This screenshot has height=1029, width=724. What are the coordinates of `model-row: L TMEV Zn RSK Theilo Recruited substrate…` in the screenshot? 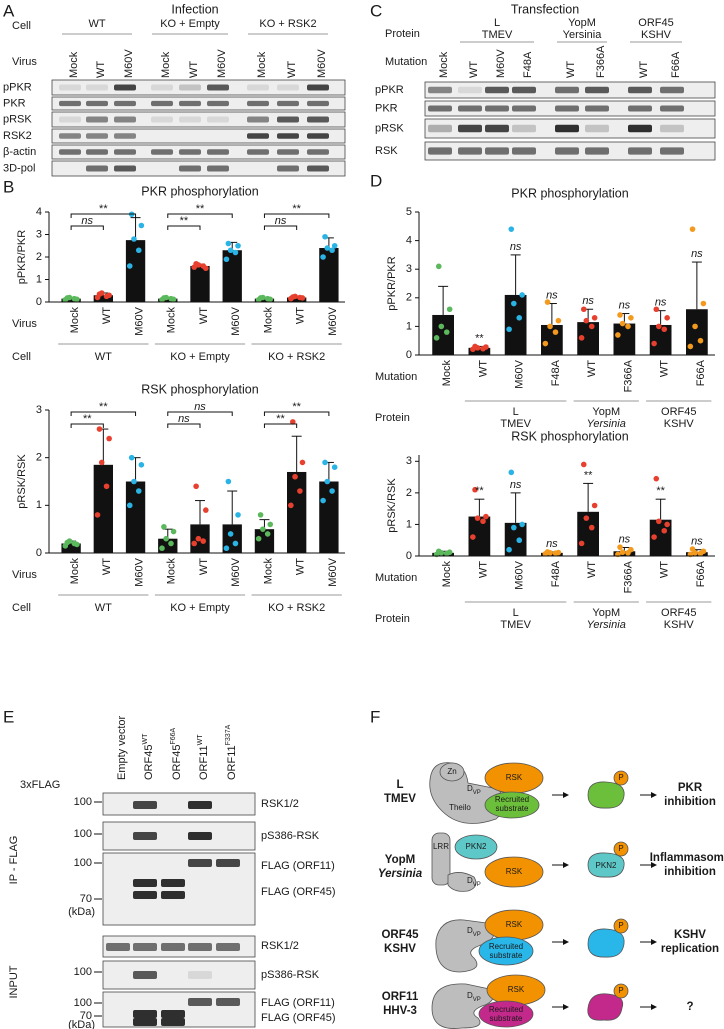 It's located at (550, 793).